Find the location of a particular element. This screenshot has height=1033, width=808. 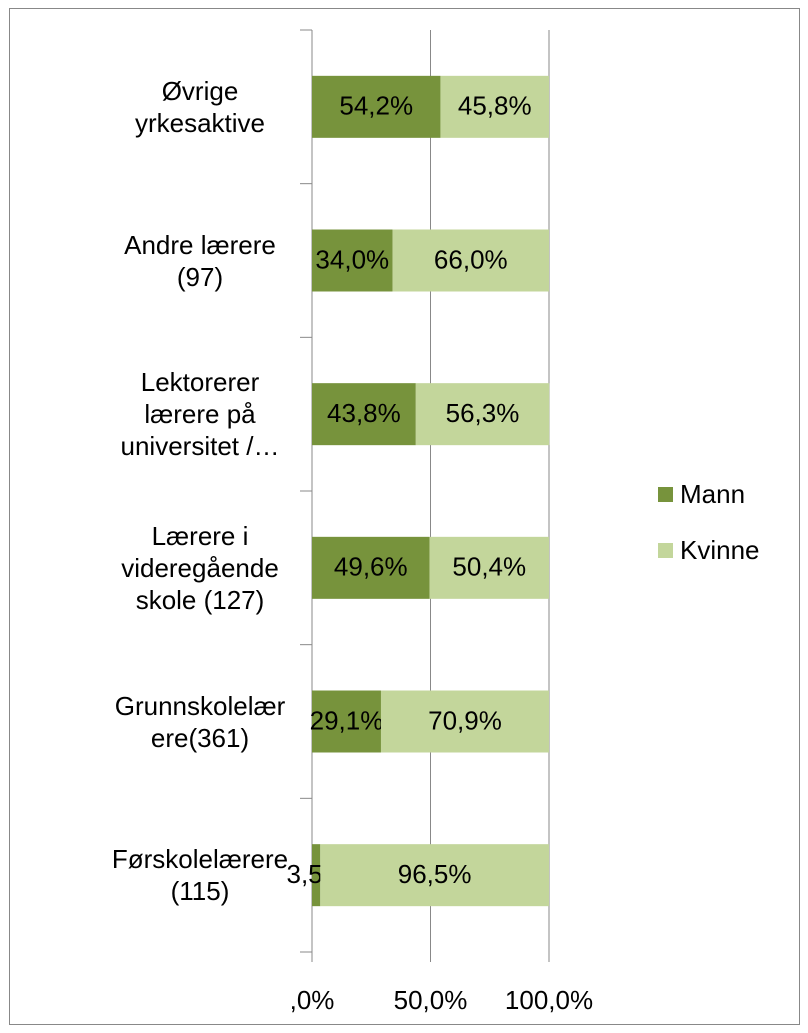

value-label: 66,0% is located at coordinates (471, 259).